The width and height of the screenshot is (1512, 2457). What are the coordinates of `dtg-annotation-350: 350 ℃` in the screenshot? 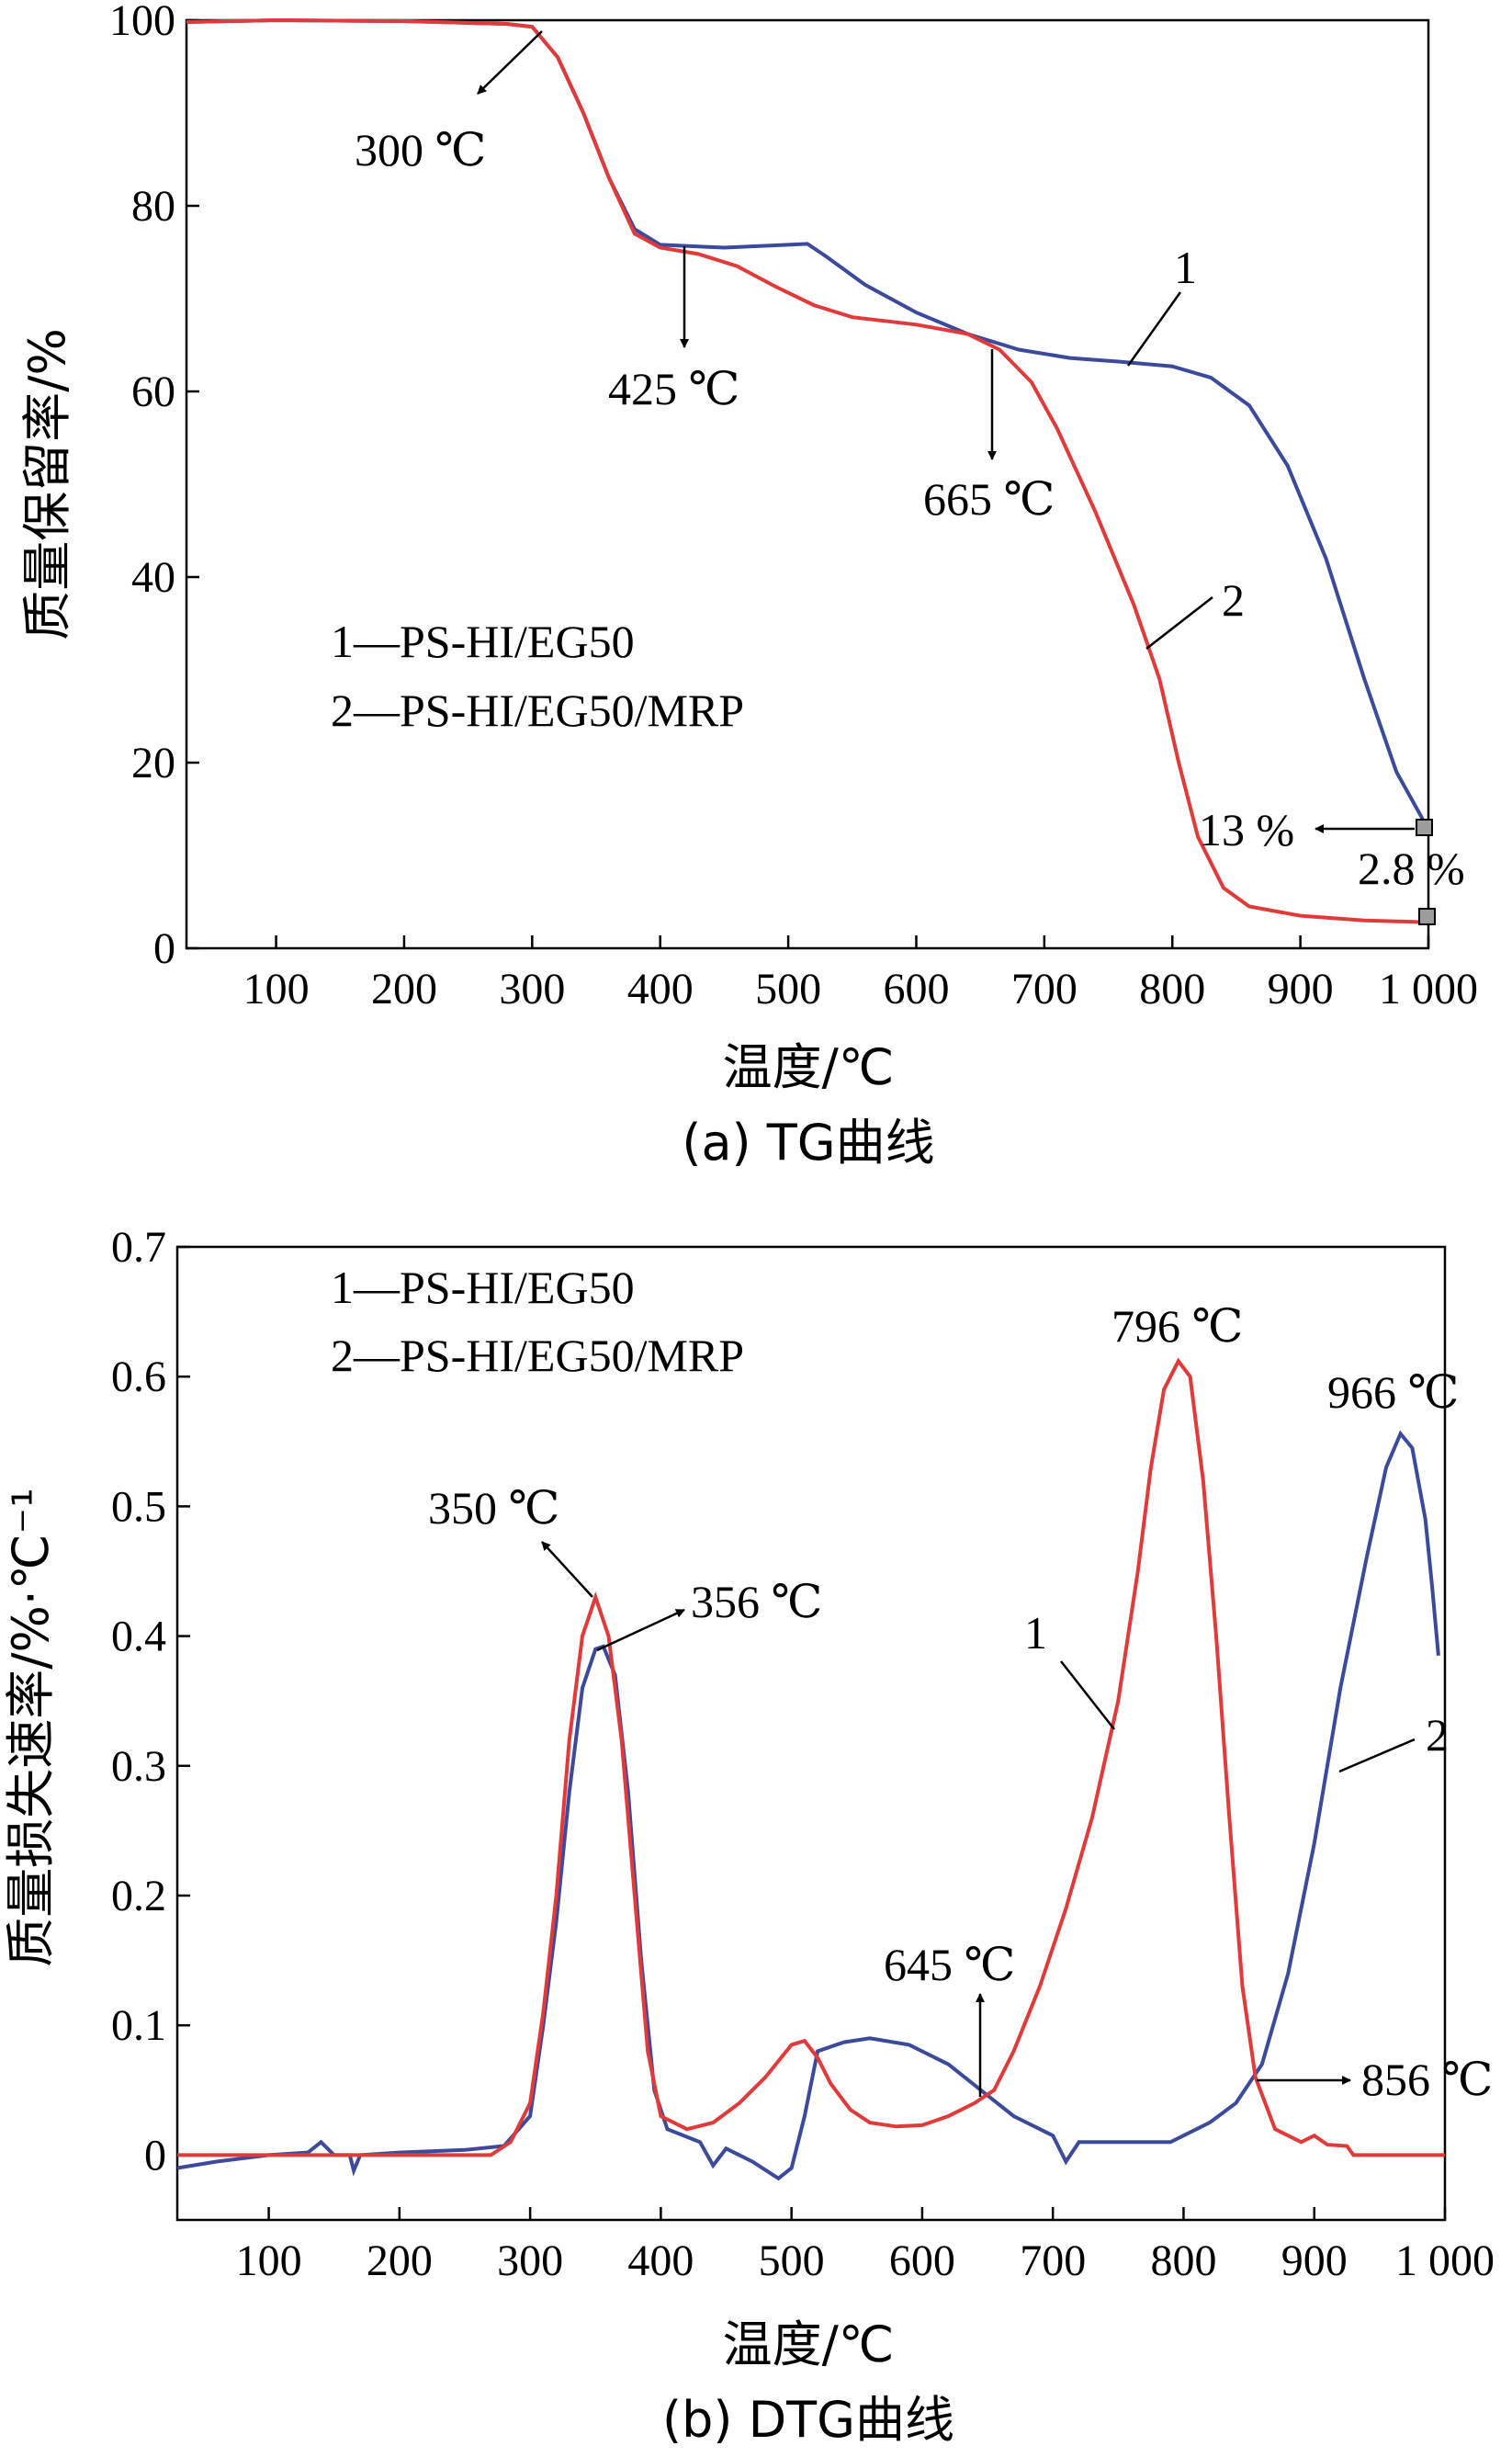 It's located at (493, 1508).